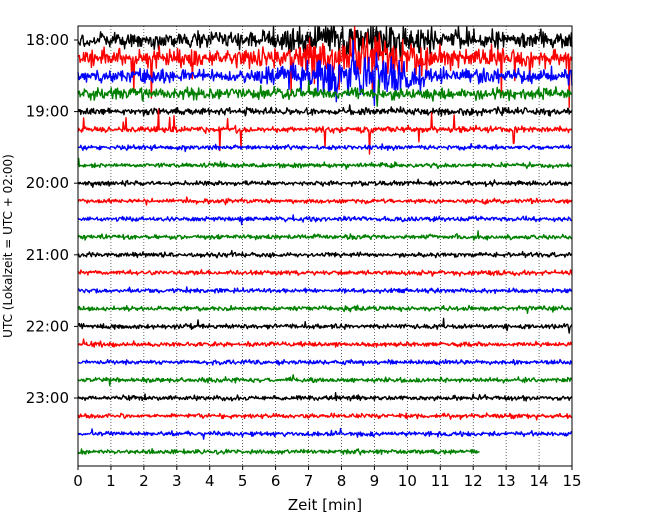  Describe the element at coordinates (47, 255) in the screenshot. I see `y-tick-label: 21:00` at that location.